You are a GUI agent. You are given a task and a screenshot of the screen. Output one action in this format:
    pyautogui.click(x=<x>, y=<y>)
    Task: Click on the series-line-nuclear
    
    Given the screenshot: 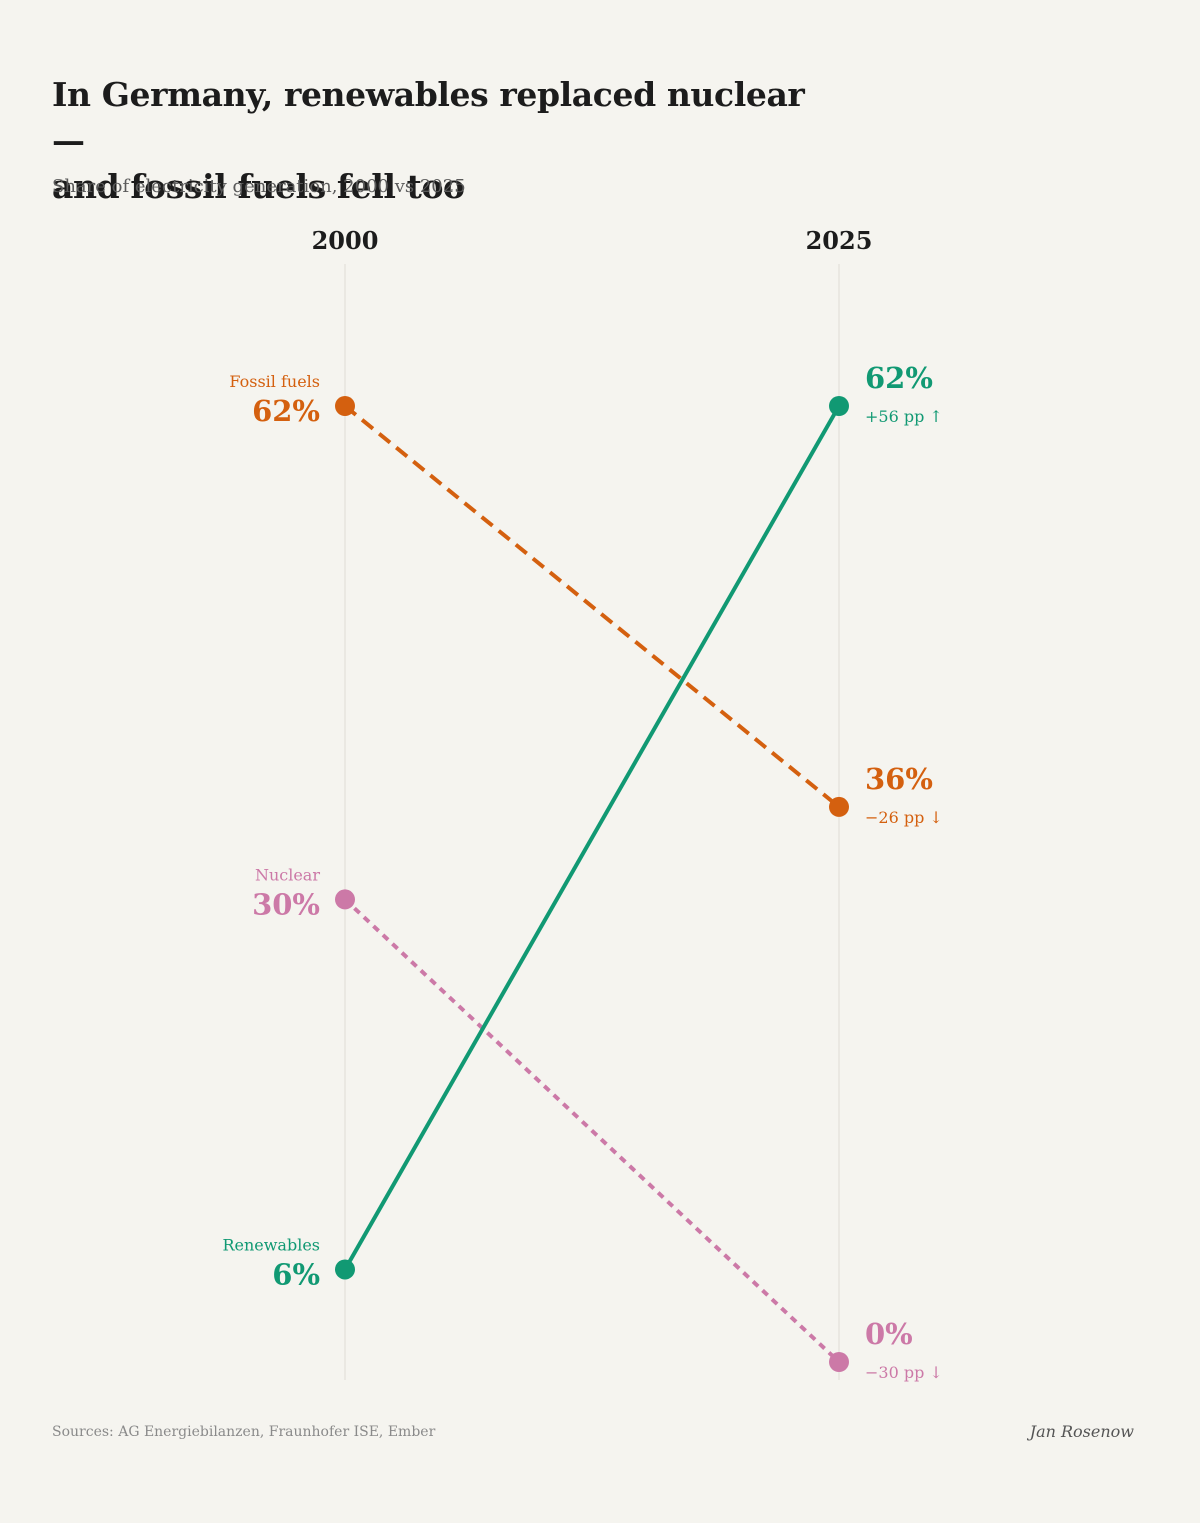 What is the action you would take?
    pyautogui.click(x=592, y=1130)
    